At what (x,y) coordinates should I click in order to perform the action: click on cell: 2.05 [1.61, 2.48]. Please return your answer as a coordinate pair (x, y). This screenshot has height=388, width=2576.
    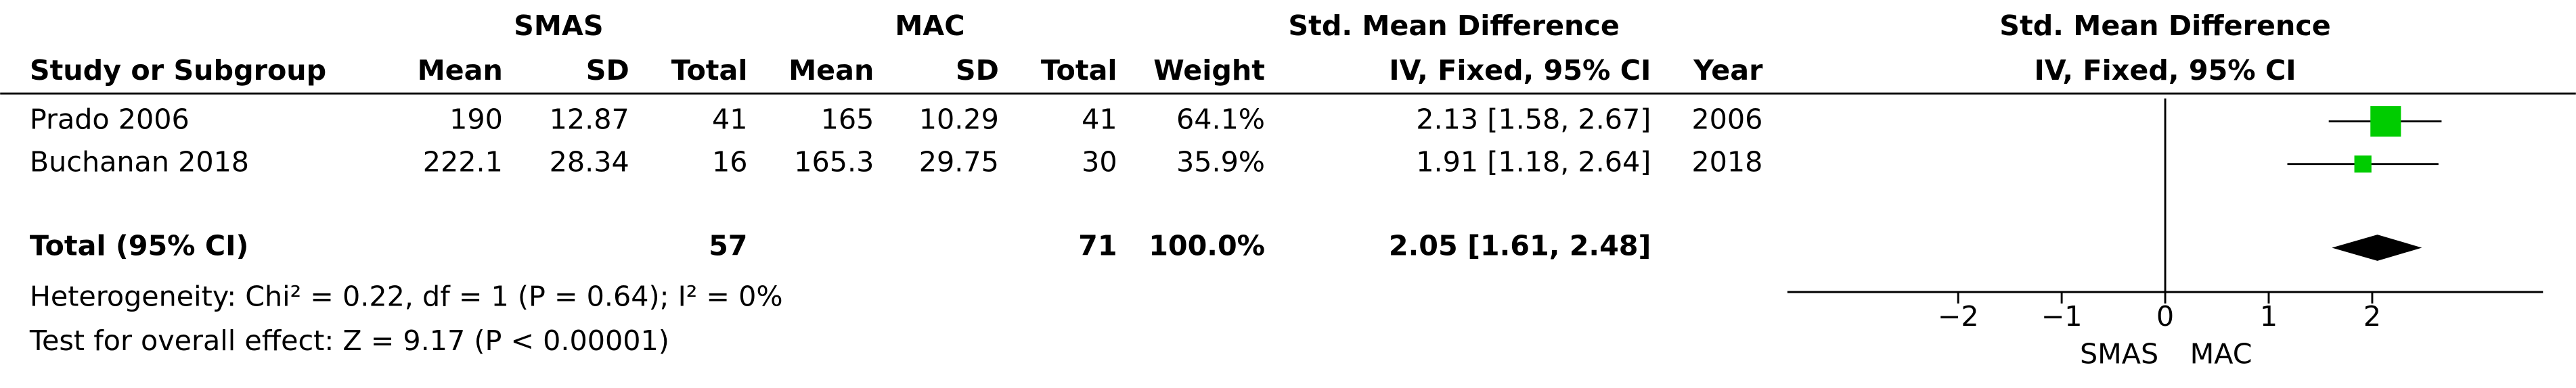
    Looking at the image, I should click on (1520, 246).